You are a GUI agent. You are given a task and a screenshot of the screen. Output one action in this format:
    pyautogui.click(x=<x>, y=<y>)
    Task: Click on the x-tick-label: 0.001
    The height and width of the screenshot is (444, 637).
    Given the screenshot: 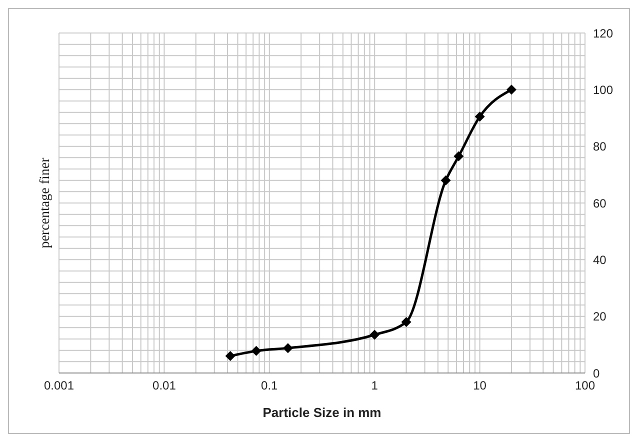 What is the action you would take?
    pyautogui.click(x=59, y=385)
    